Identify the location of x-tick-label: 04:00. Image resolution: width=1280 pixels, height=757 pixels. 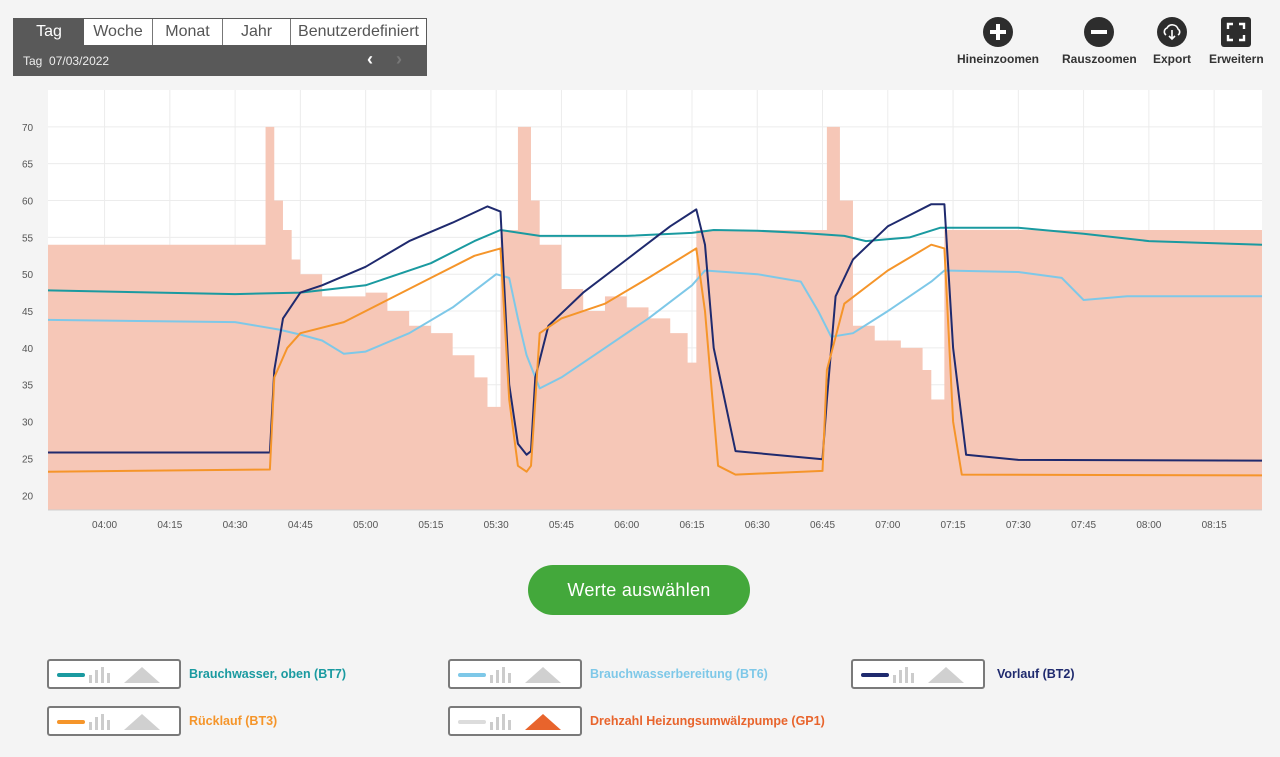
(104, 525).